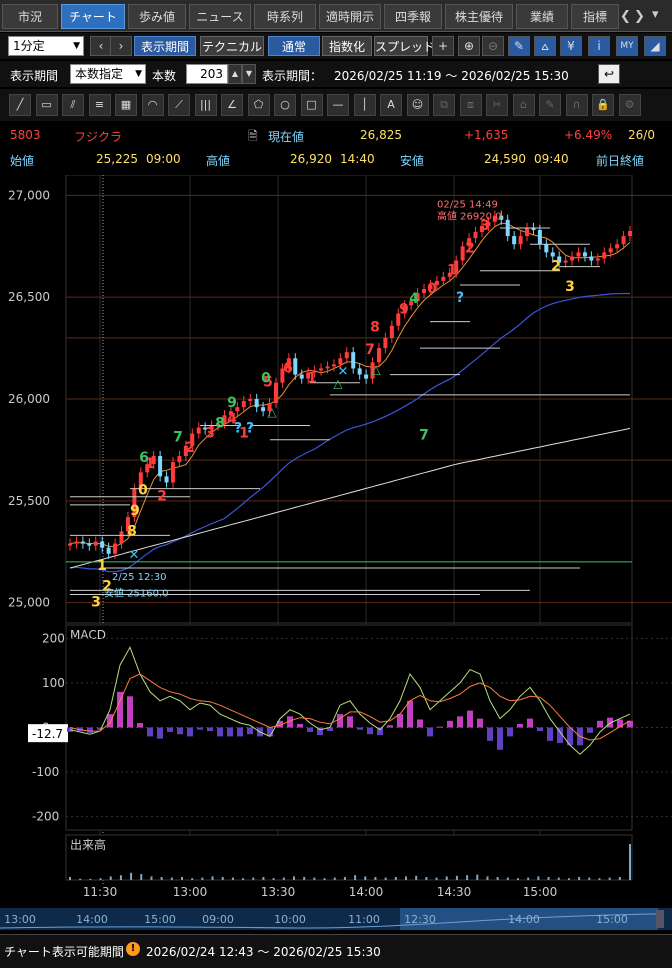  Describe the element at coordinates (205, 105) in the screenshot. I see `vertical-lines-icon: |||` at that location.